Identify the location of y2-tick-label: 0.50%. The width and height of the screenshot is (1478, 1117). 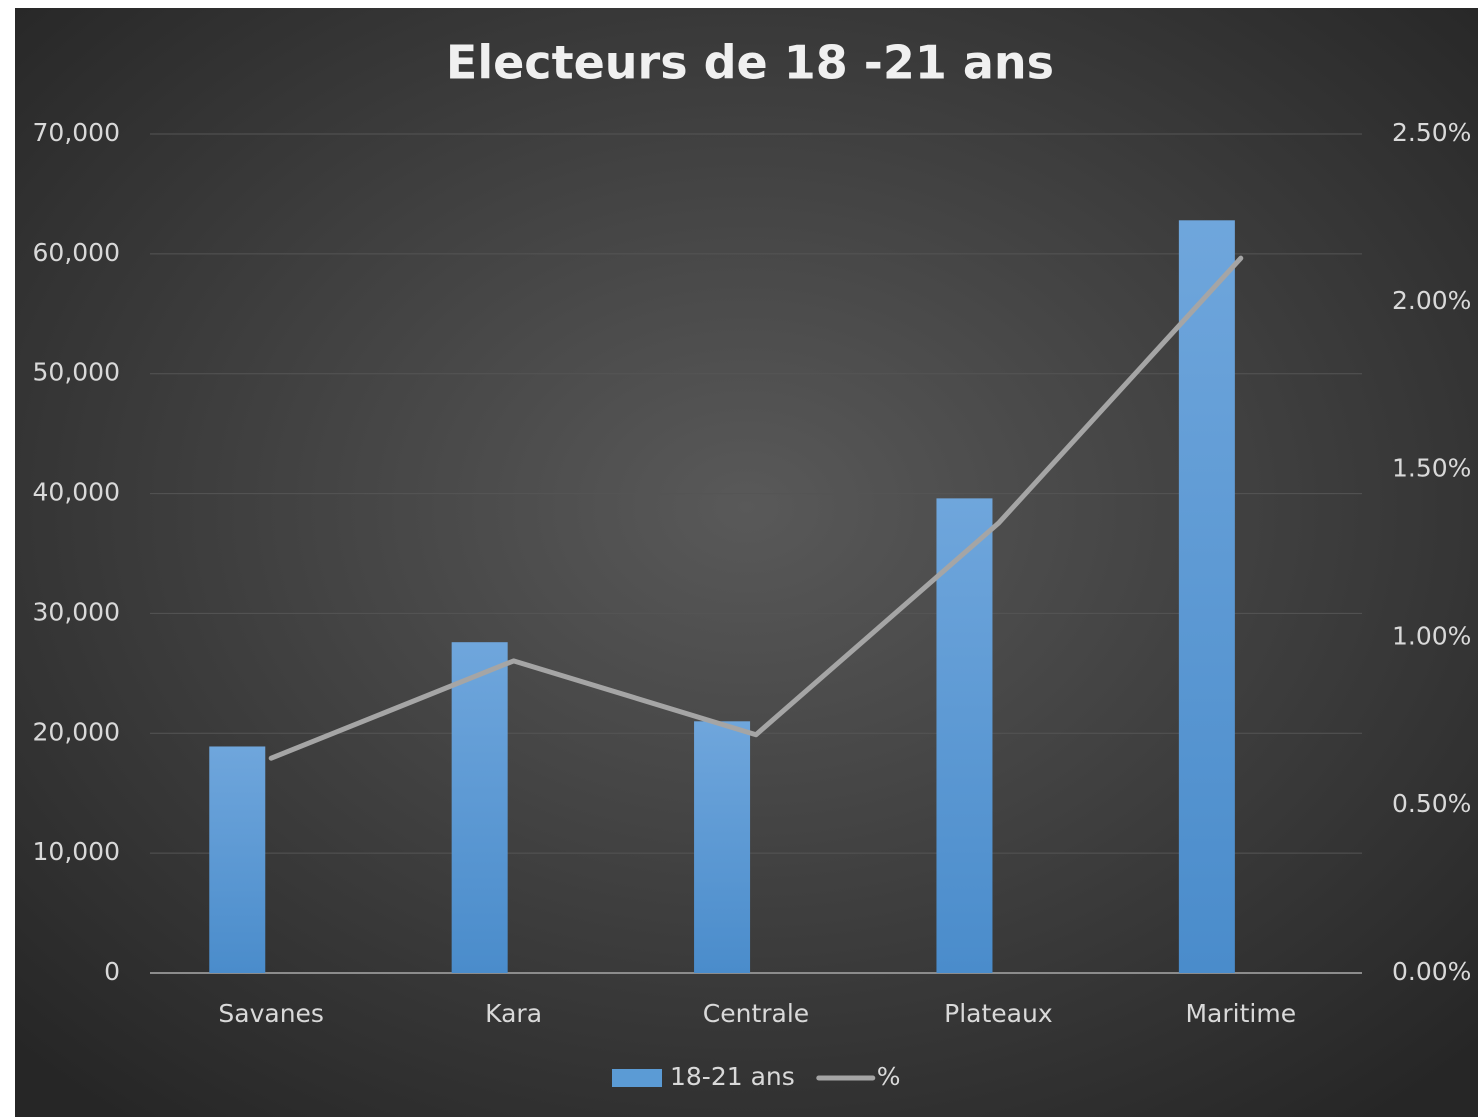
(1431, 803).